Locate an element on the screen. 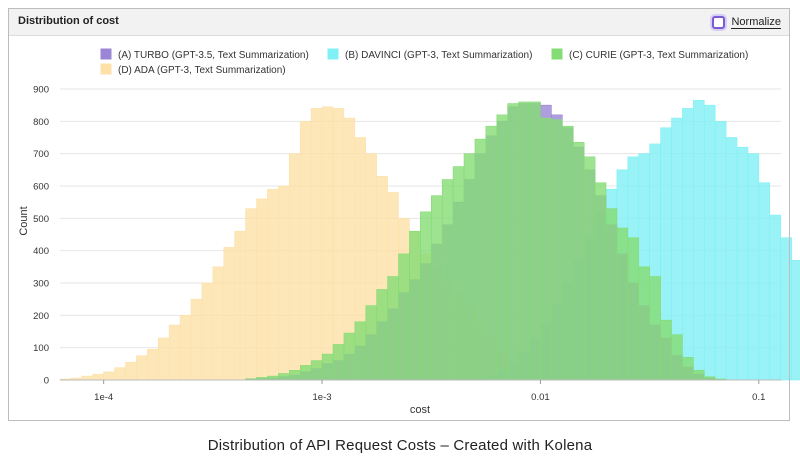 The width and height of the screenshot is (800, 465). y-tick-label: 100 is located at coordinates (41, 348).